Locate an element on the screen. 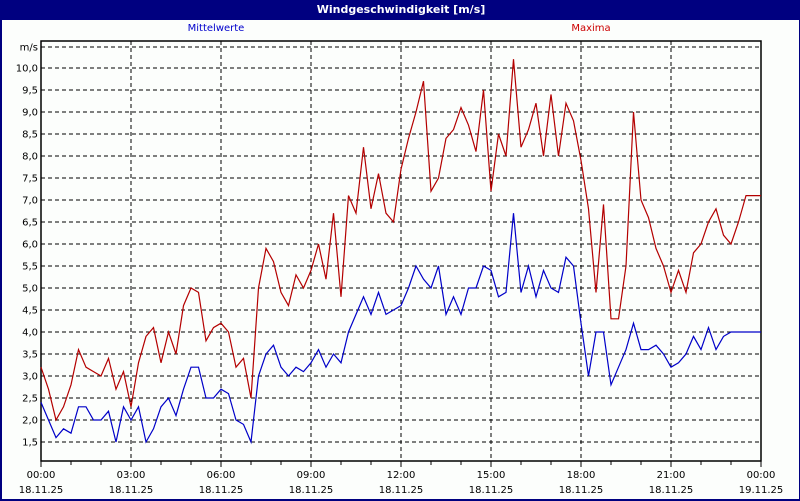 The height and width of the screenshot is (501, 800). legend-max: Maxima is located at coordinates (591, 28).